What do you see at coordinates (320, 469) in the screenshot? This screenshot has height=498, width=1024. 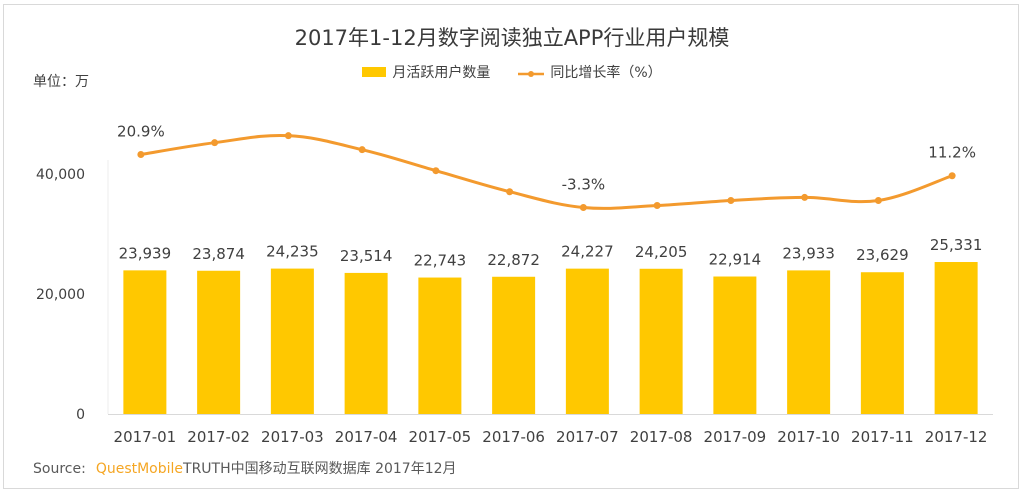 I see `source-text: TRUTH中国移动互联网数据库 2017年12月` at bounding box center [320, 469].